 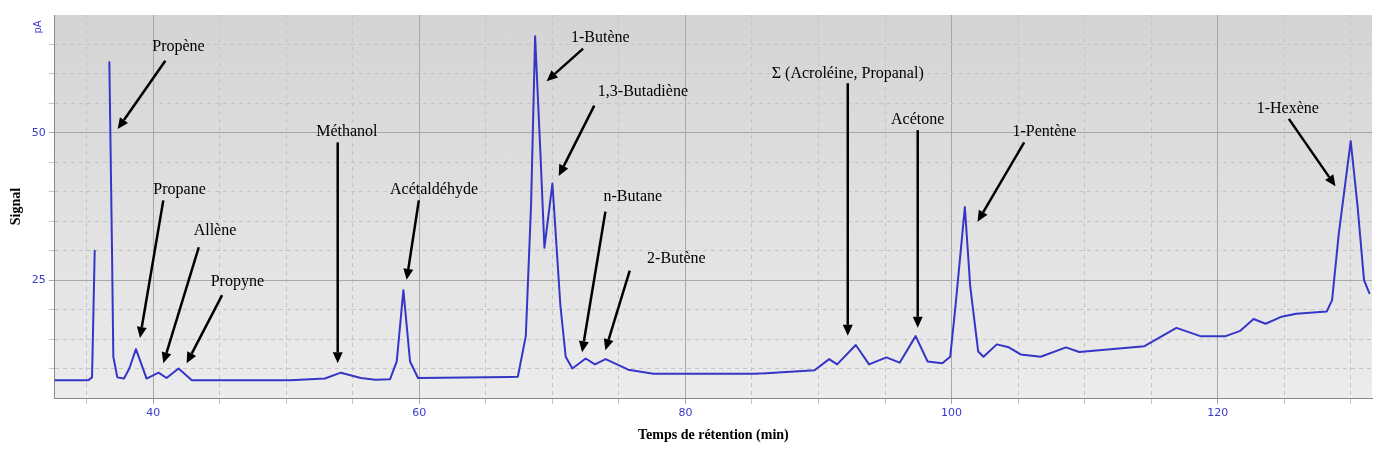 I want to click on annotation: 1-Hexène, so click(x=1287, y=107).